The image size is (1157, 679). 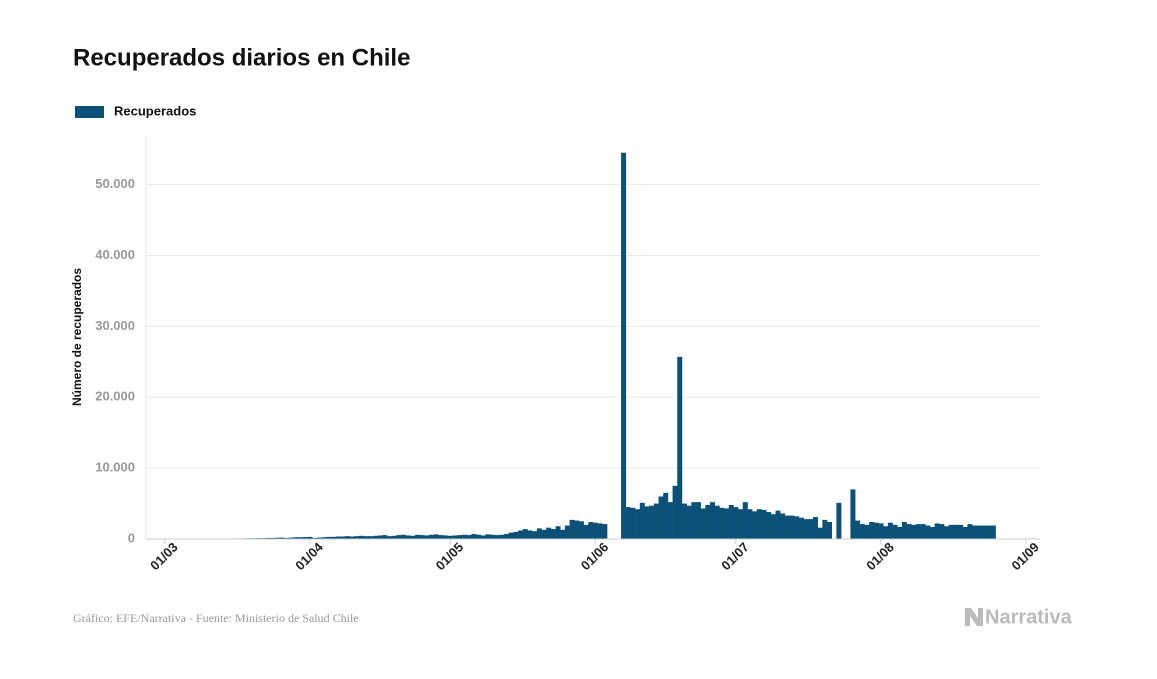 I want to click on y-tick-label: 20.000, so click(x=115, y=396).